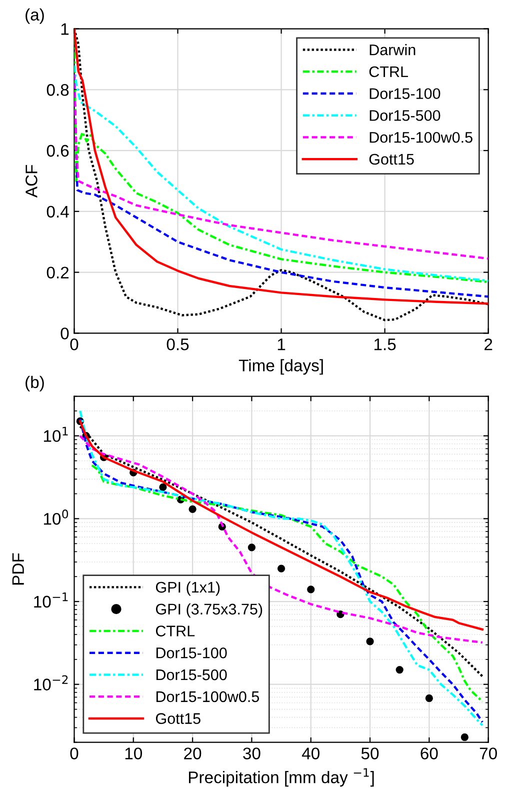 This screenshot has width=505, height=799. What do you see at coordinates (51, 682) in the screenshot?
I see `y-tick-label: 10$^{−2}$` at bounding box center [51, 682].